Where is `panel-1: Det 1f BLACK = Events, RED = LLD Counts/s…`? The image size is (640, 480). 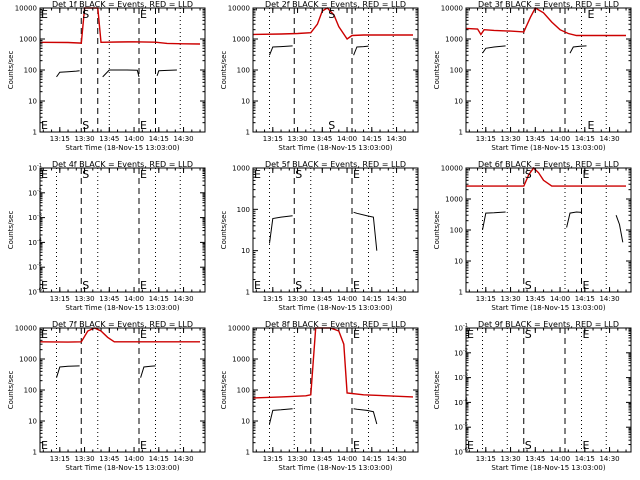
panel-1: Det 1f BLACK = Events, RED = LLD Counts/s… is located at coordinates (106, 76).